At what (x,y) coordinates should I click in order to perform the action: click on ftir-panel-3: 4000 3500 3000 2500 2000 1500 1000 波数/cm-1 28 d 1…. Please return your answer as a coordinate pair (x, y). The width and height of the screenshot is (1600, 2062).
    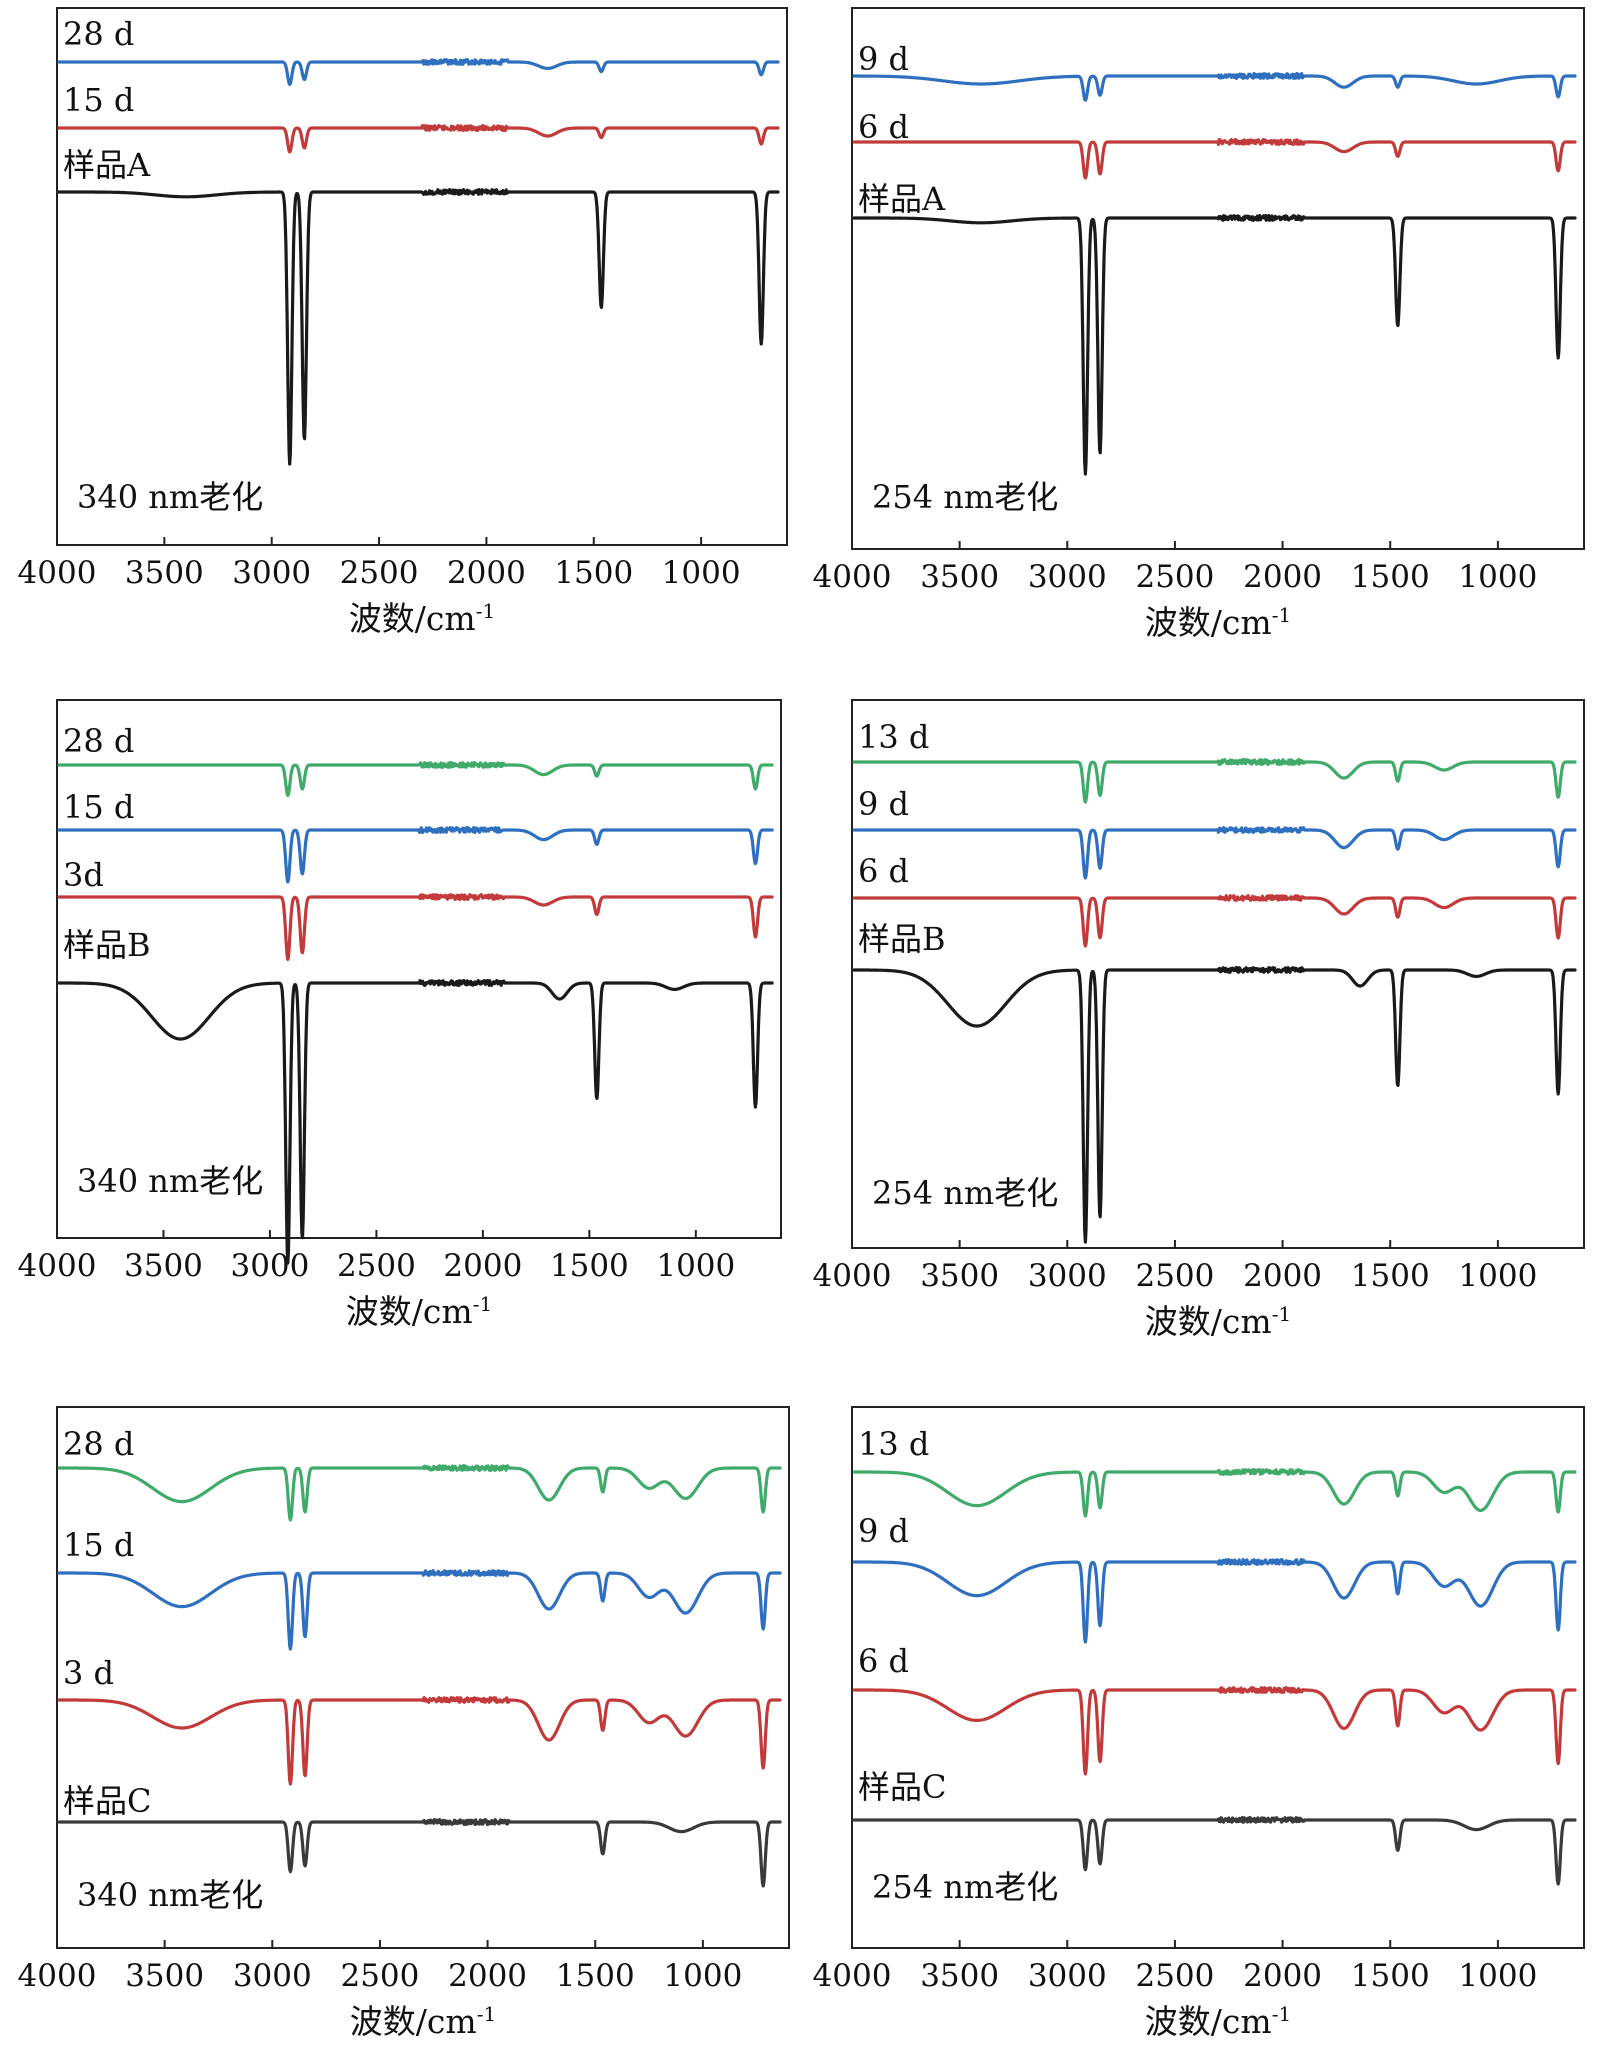
    Looking at the image, I should click on (400, 1015).